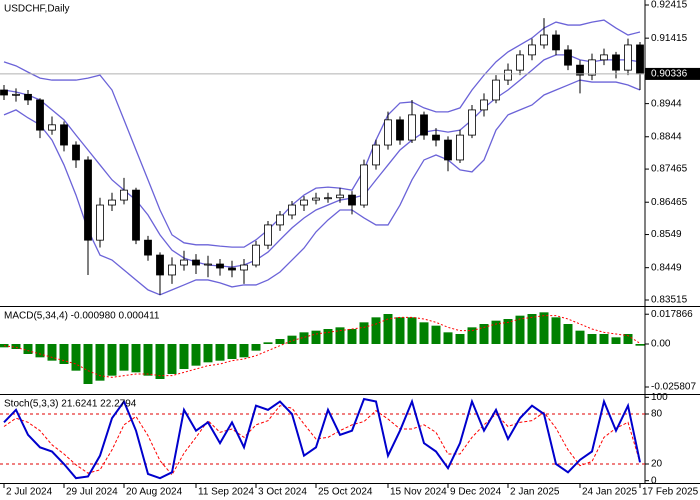  Describe the element at coordinates (666, 234) in the screenshot. I see `y-tick-label: 0.8549` at that location.